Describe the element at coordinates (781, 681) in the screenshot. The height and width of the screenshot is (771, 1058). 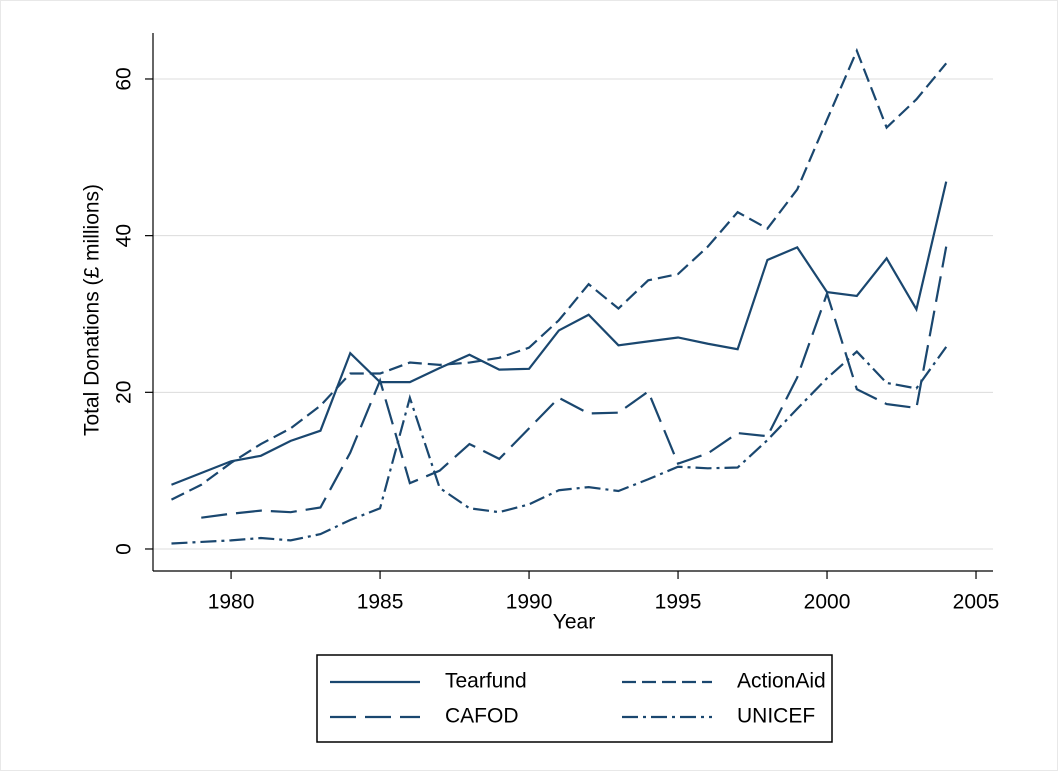
I see `legend-label: ActionAid` at that location.